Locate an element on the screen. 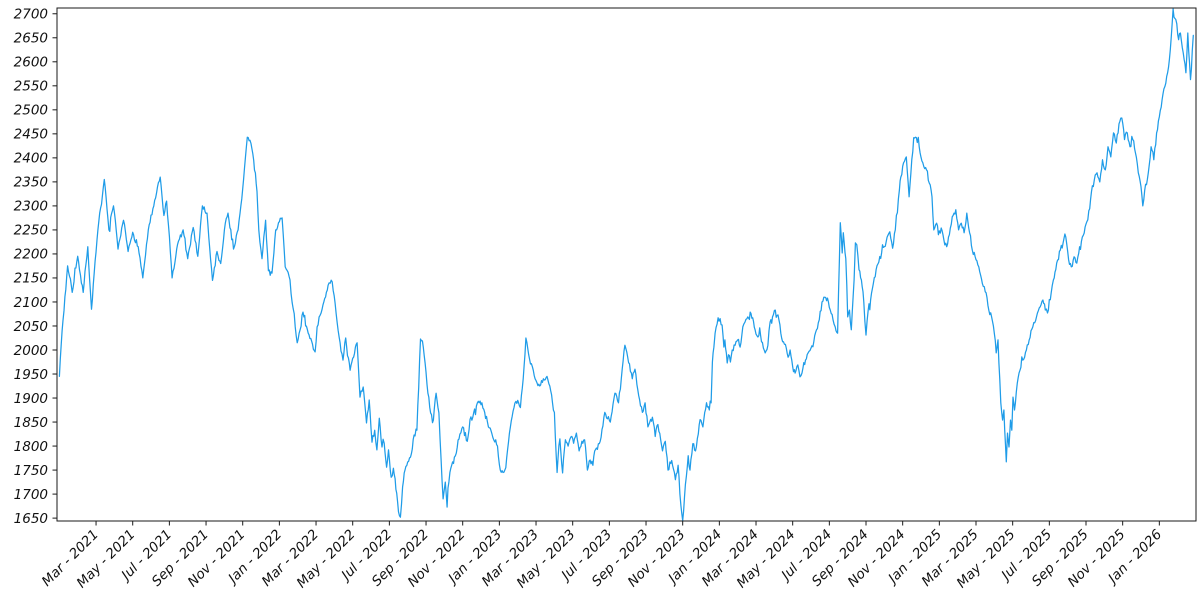 The height and width of the screenshot is (600, 1200). y-tick-label: 2050 is located at coordinates (31, 327).